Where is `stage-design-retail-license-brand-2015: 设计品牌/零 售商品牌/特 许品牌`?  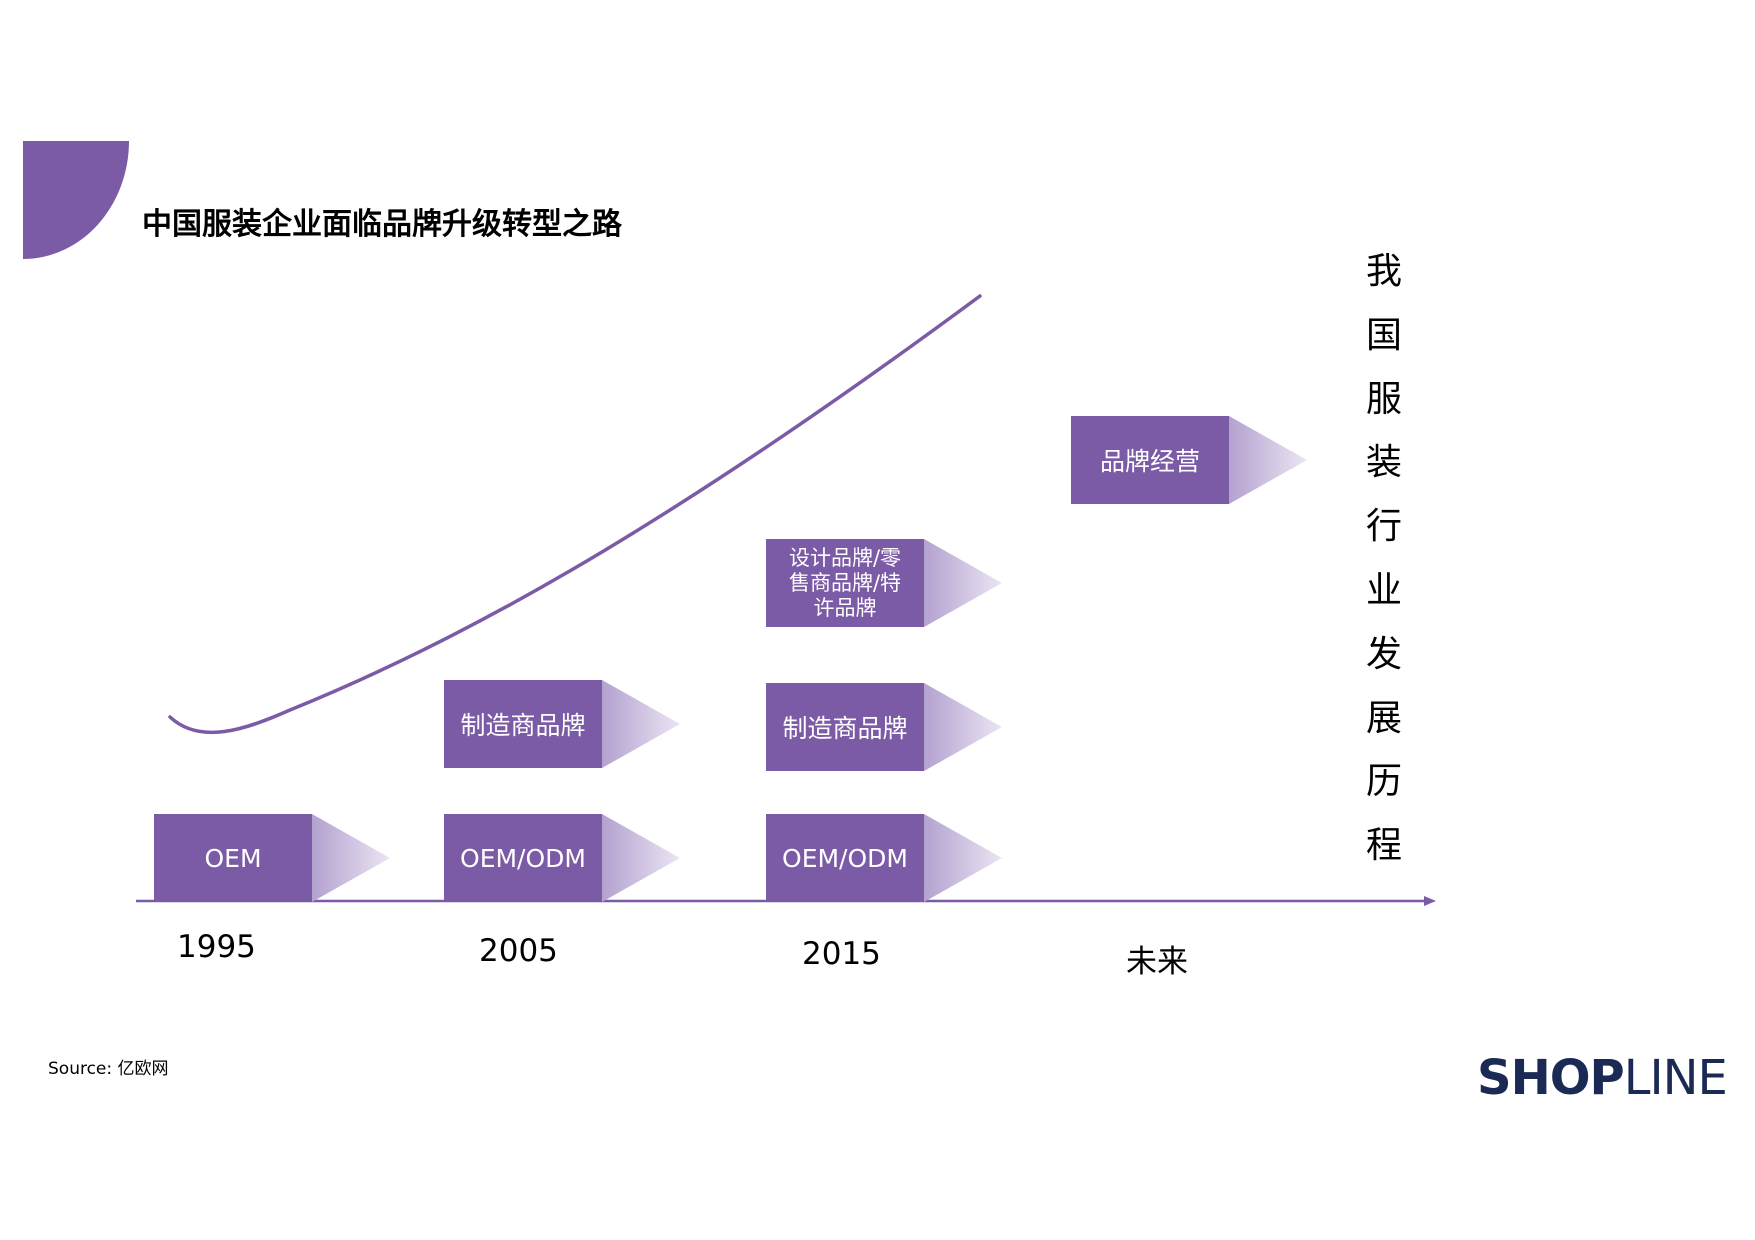
stage-design-retail-license-brand-2015: 设计品牌/零 售商品牌/特 许品牌 is located at coordinates (845, 583).